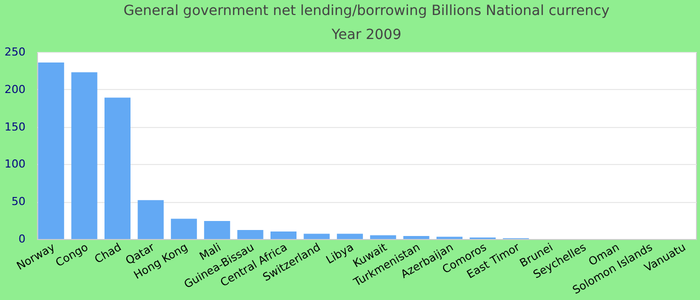 This screenshot has height=300, width=700. I want to click on y-tick-label: 0, so click(22, 239).